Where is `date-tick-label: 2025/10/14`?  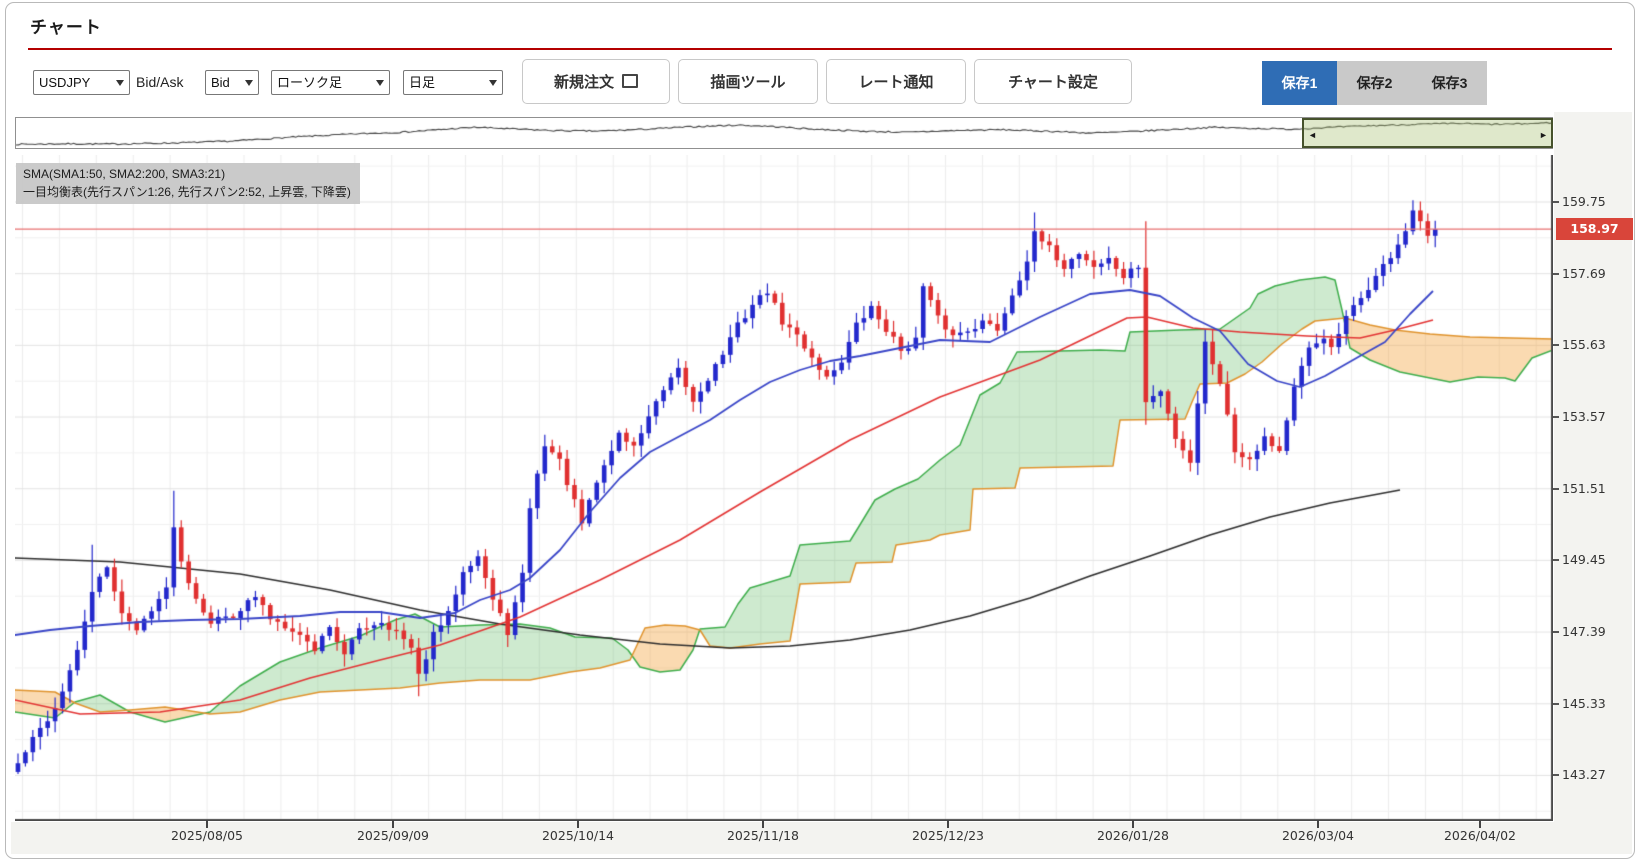
date-tick-label: 2025/10/14 is located at coordinates (578, 835).